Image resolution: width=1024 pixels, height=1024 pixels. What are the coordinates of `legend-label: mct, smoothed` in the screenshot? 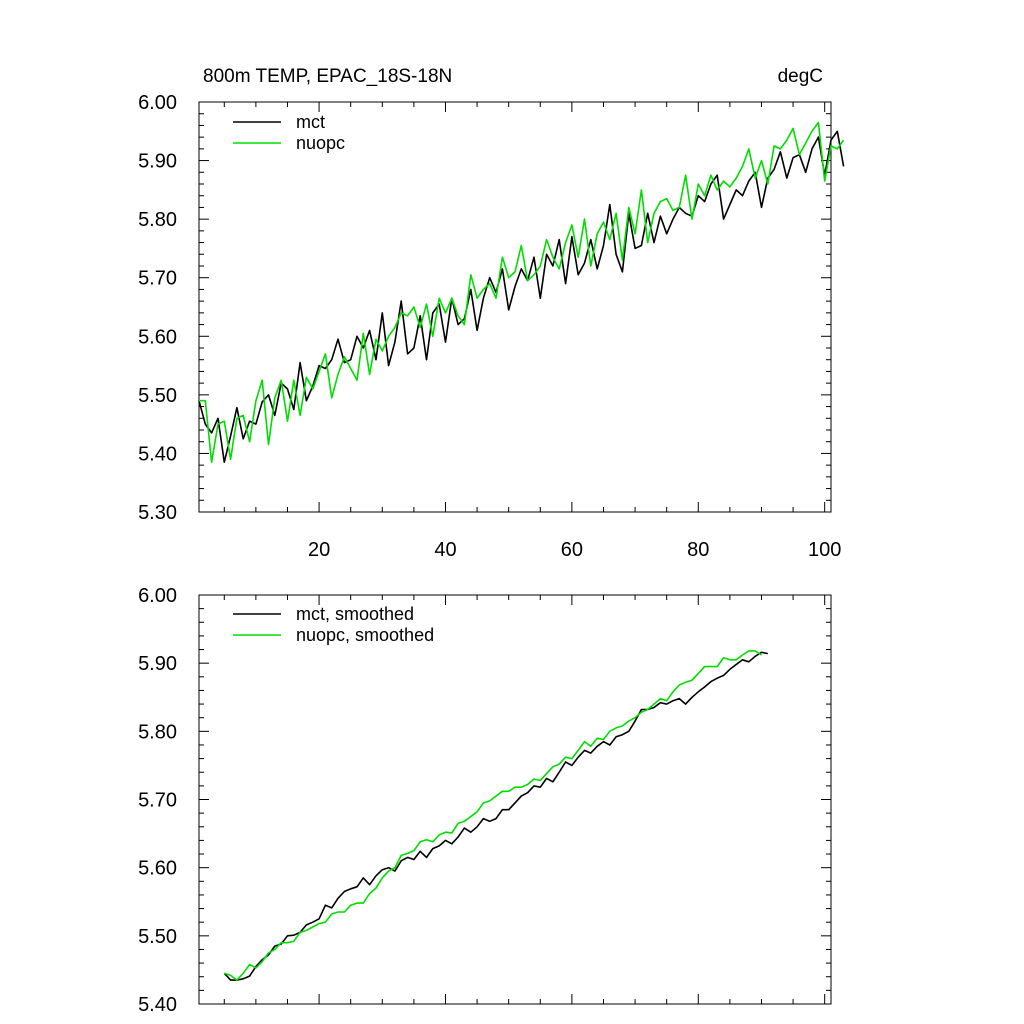 It's located at (355, 614).